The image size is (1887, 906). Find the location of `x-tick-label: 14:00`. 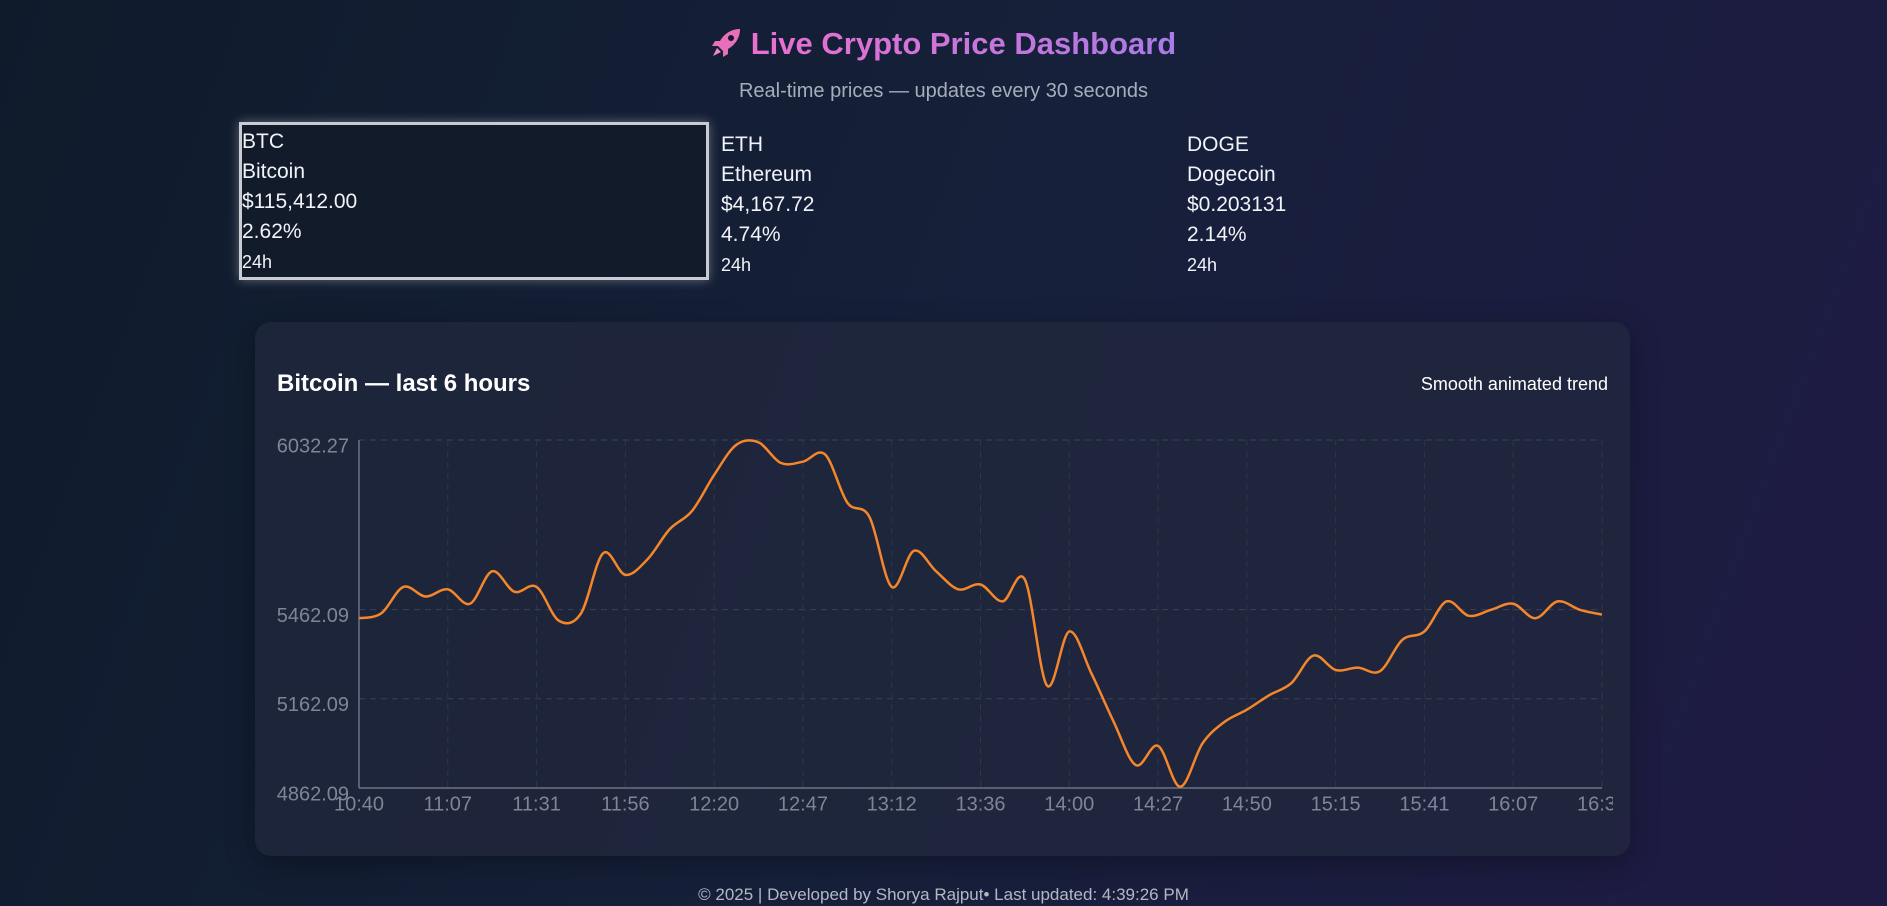

x-tick-label: 14:00 is located at coordinates (1069, 804).